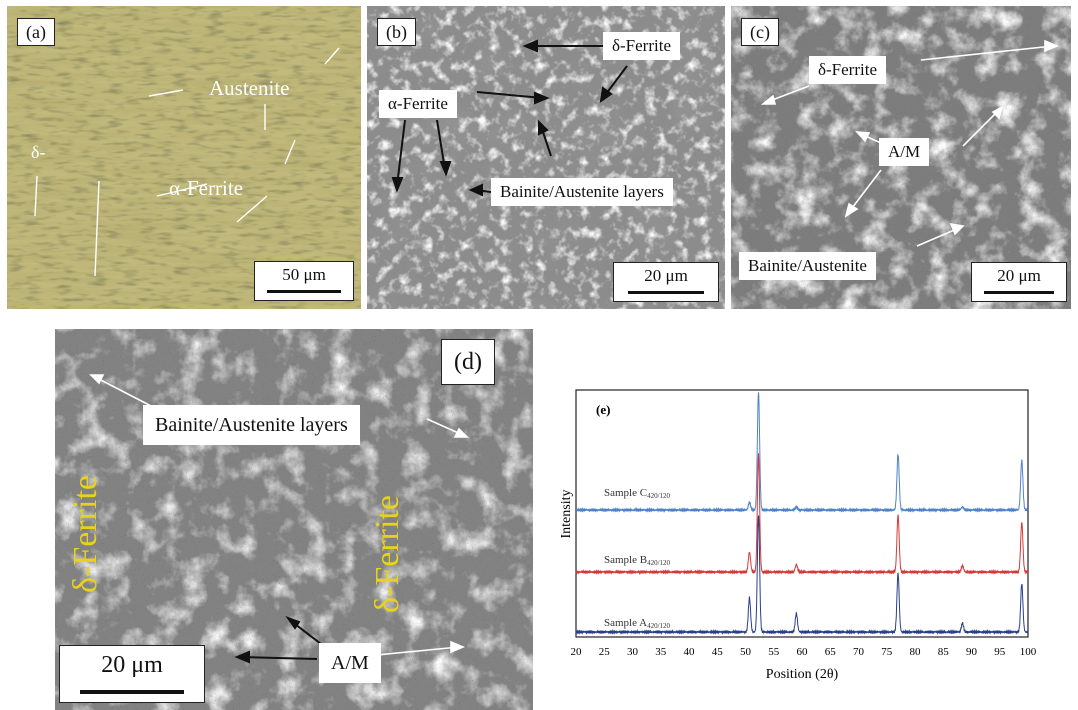  Describe the element at coordinates (304, 291) in the screenshot. I see `scale-line-a` at that location.